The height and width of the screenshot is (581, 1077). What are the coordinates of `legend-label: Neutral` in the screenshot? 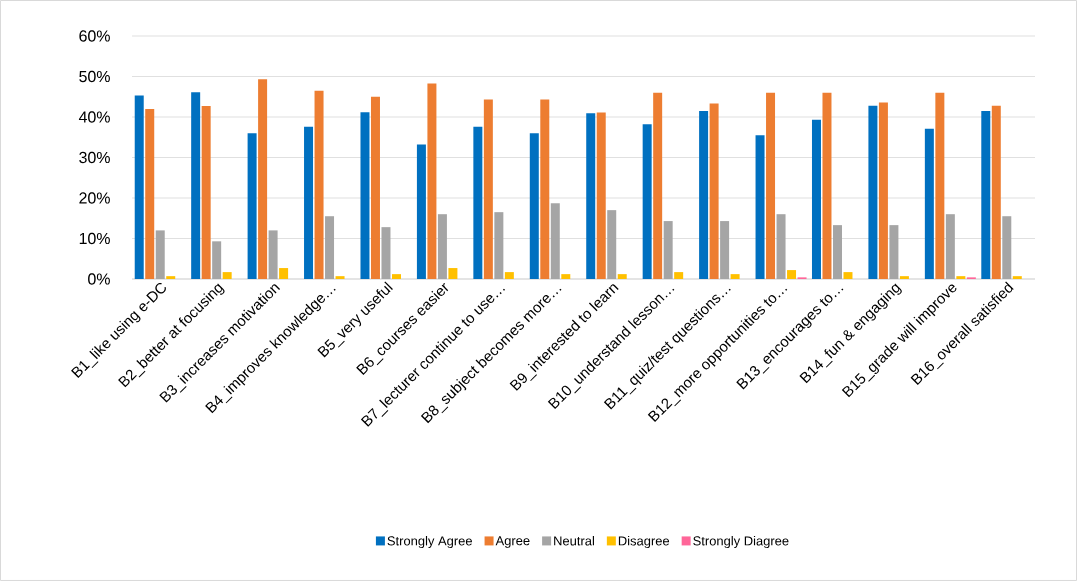 It's located at (574, 540).